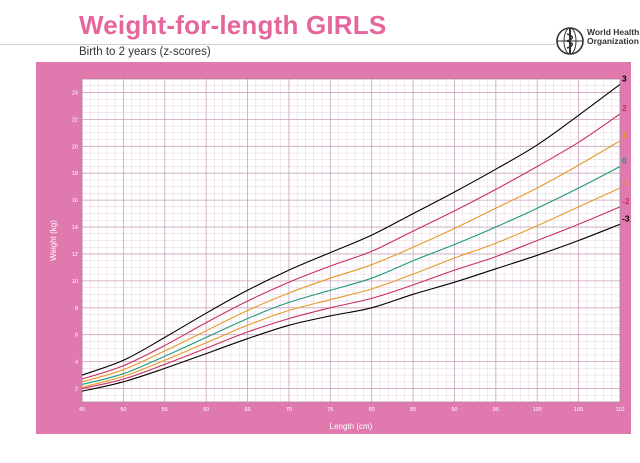 Image resolution: width=640 pixels, height=463 pixels. I want to click on series-label-z3: 3, so click(624, 78).